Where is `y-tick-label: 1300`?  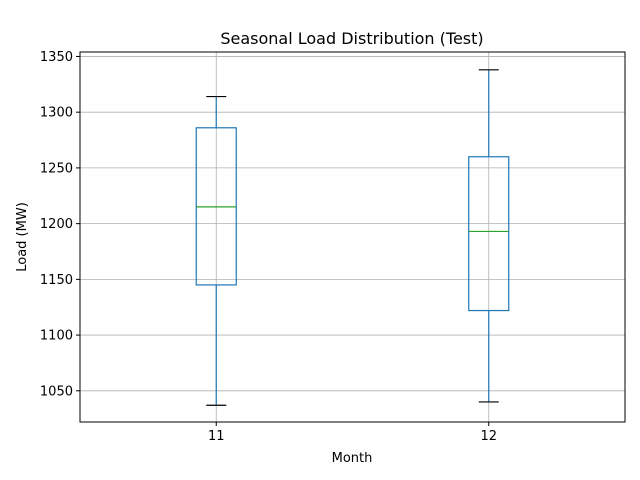 y-tick-label: 1300 is located at coordinates (56, 113).